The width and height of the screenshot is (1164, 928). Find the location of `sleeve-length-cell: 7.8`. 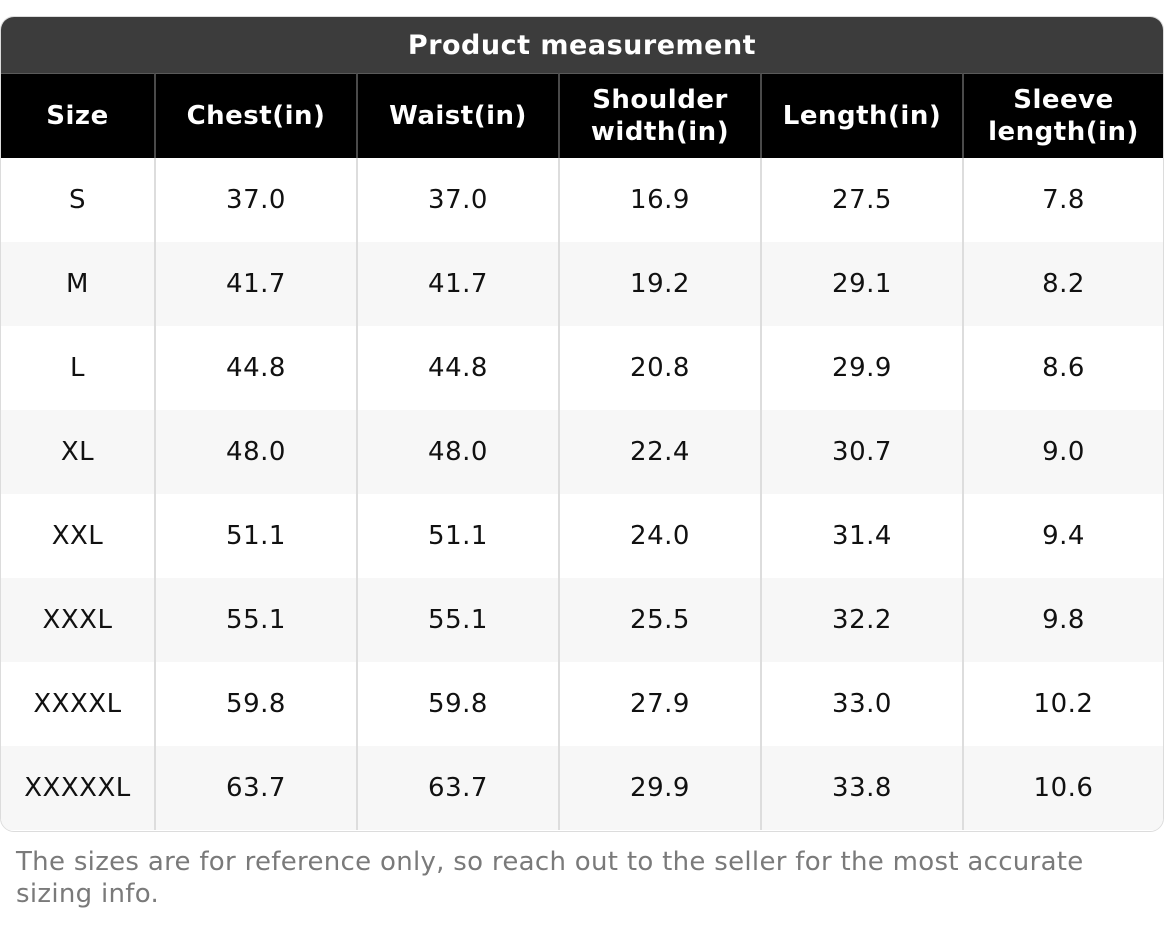

sleeve-length-cell: 7.8 is located at coordinates (1062, 200).